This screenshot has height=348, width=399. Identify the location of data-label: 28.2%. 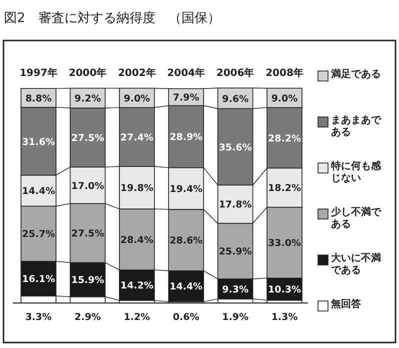
(285, 138).